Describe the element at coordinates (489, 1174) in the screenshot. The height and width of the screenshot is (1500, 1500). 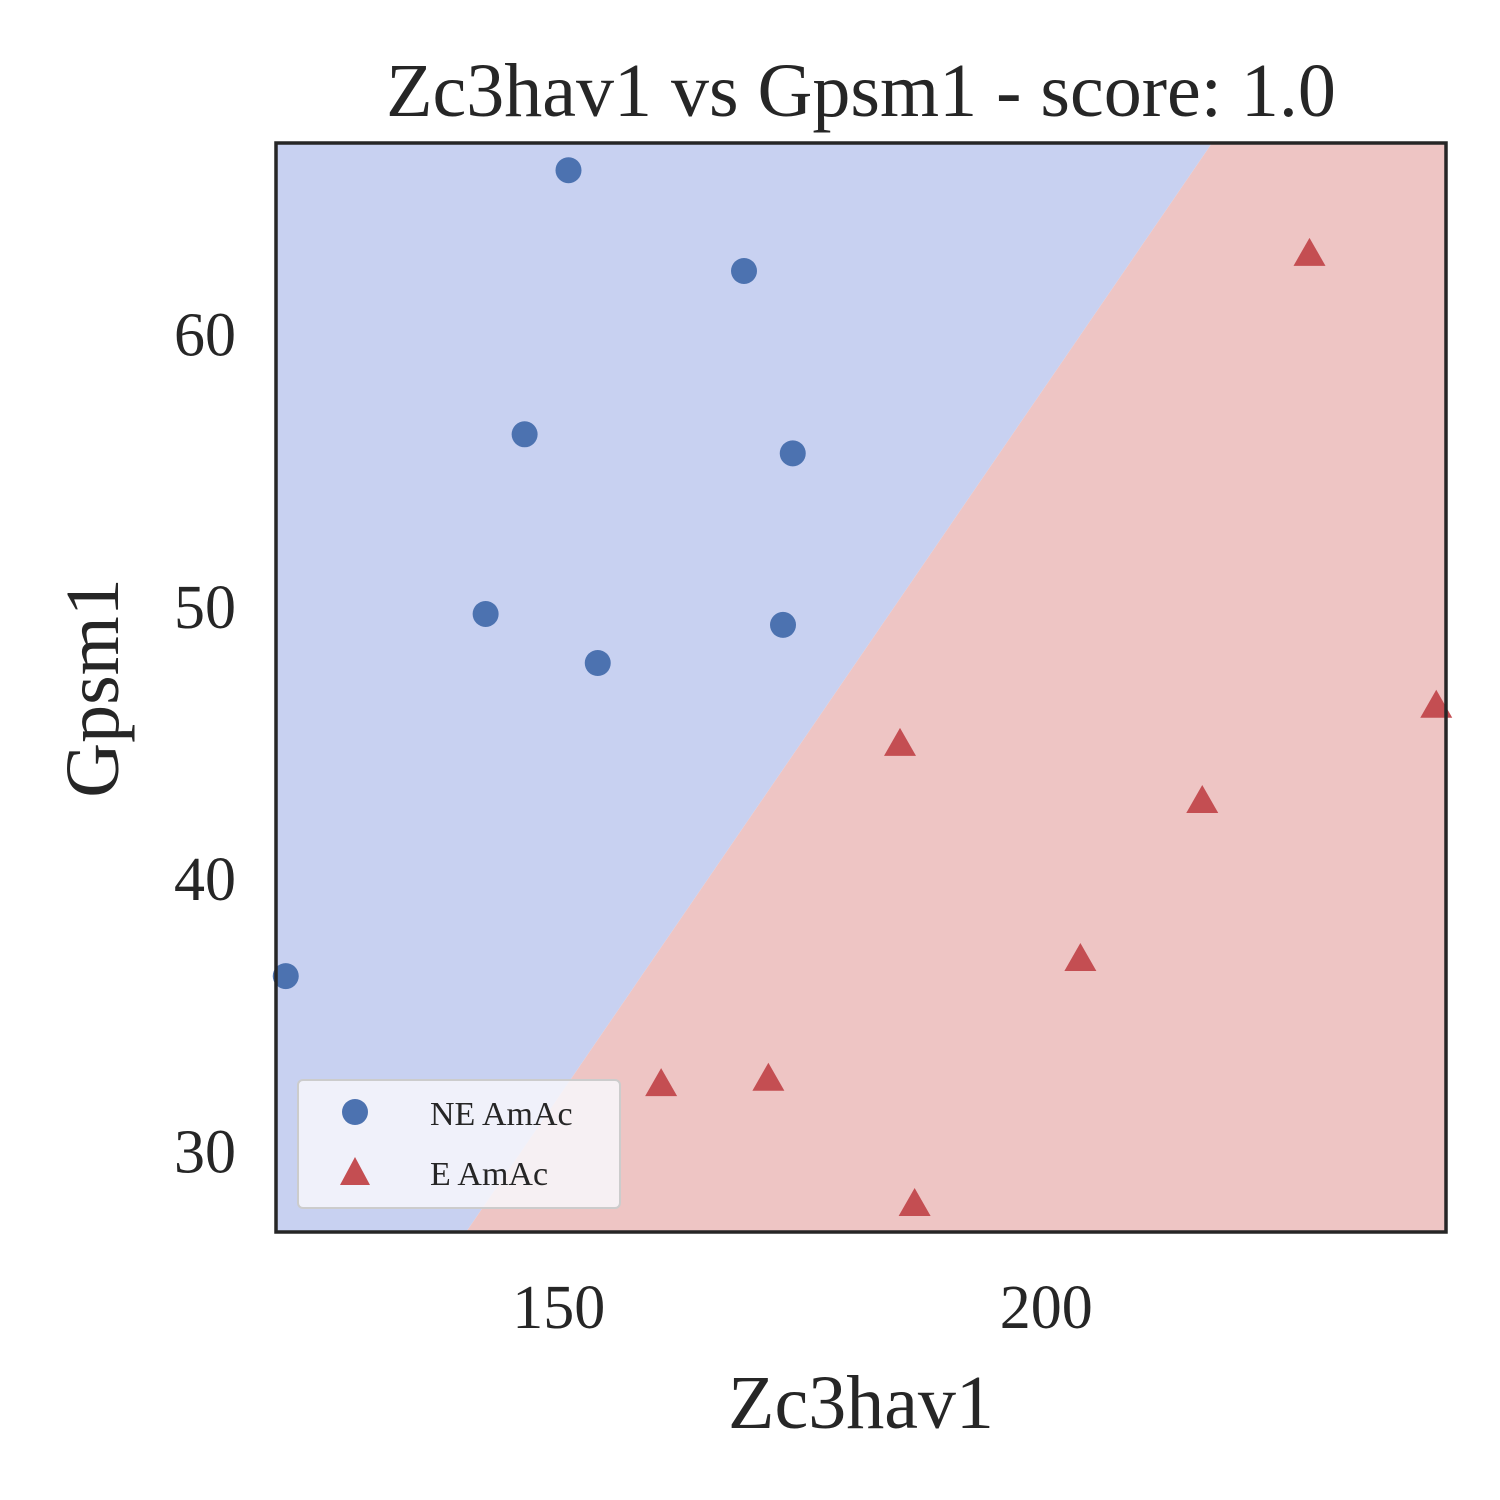
I see `legend-label-e-amac: E AmAc` at that location.